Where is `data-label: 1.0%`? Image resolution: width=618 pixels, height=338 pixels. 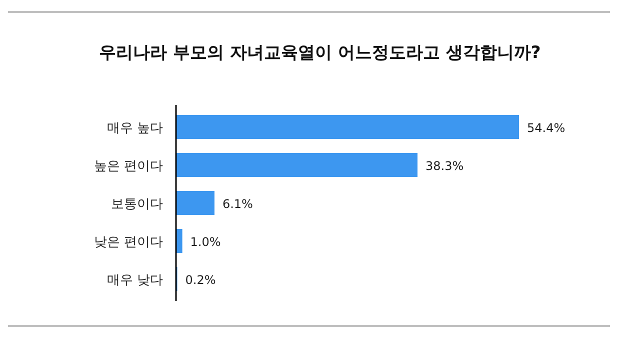
data-label: 1.0% is located at coordinates (205, 242).